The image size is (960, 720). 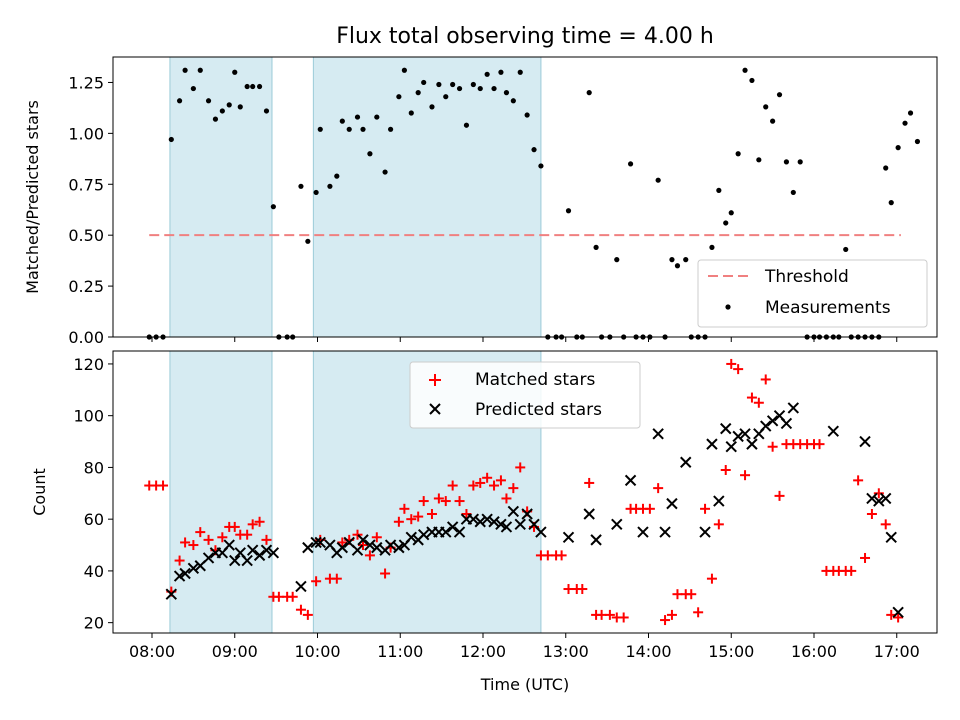 What do you see at coordinates (235, 651) in the screenshot?
I see `x-tick-label: 09:00` at bounding box center [235, 651].